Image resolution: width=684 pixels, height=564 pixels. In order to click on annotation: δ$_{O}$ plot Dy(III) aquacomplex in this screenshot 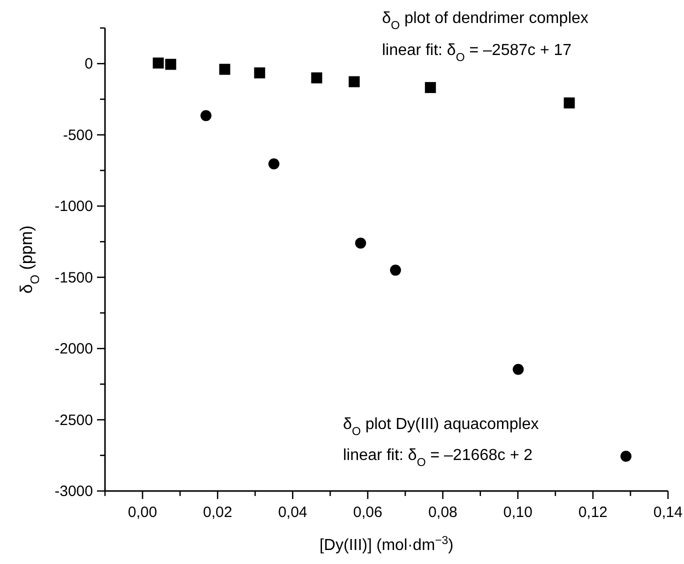, I will do `click(441, 427)`.